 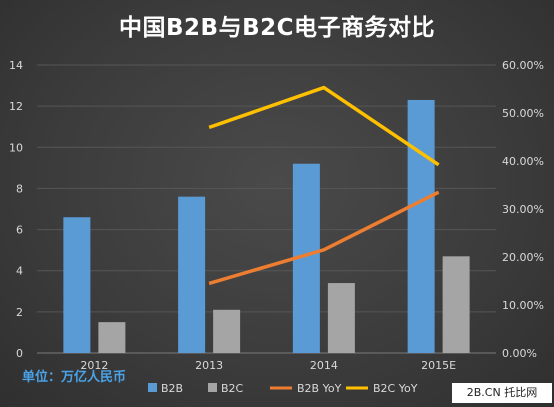 I want to click on y-left-tick-label: 4, so click(x=19, y=271).